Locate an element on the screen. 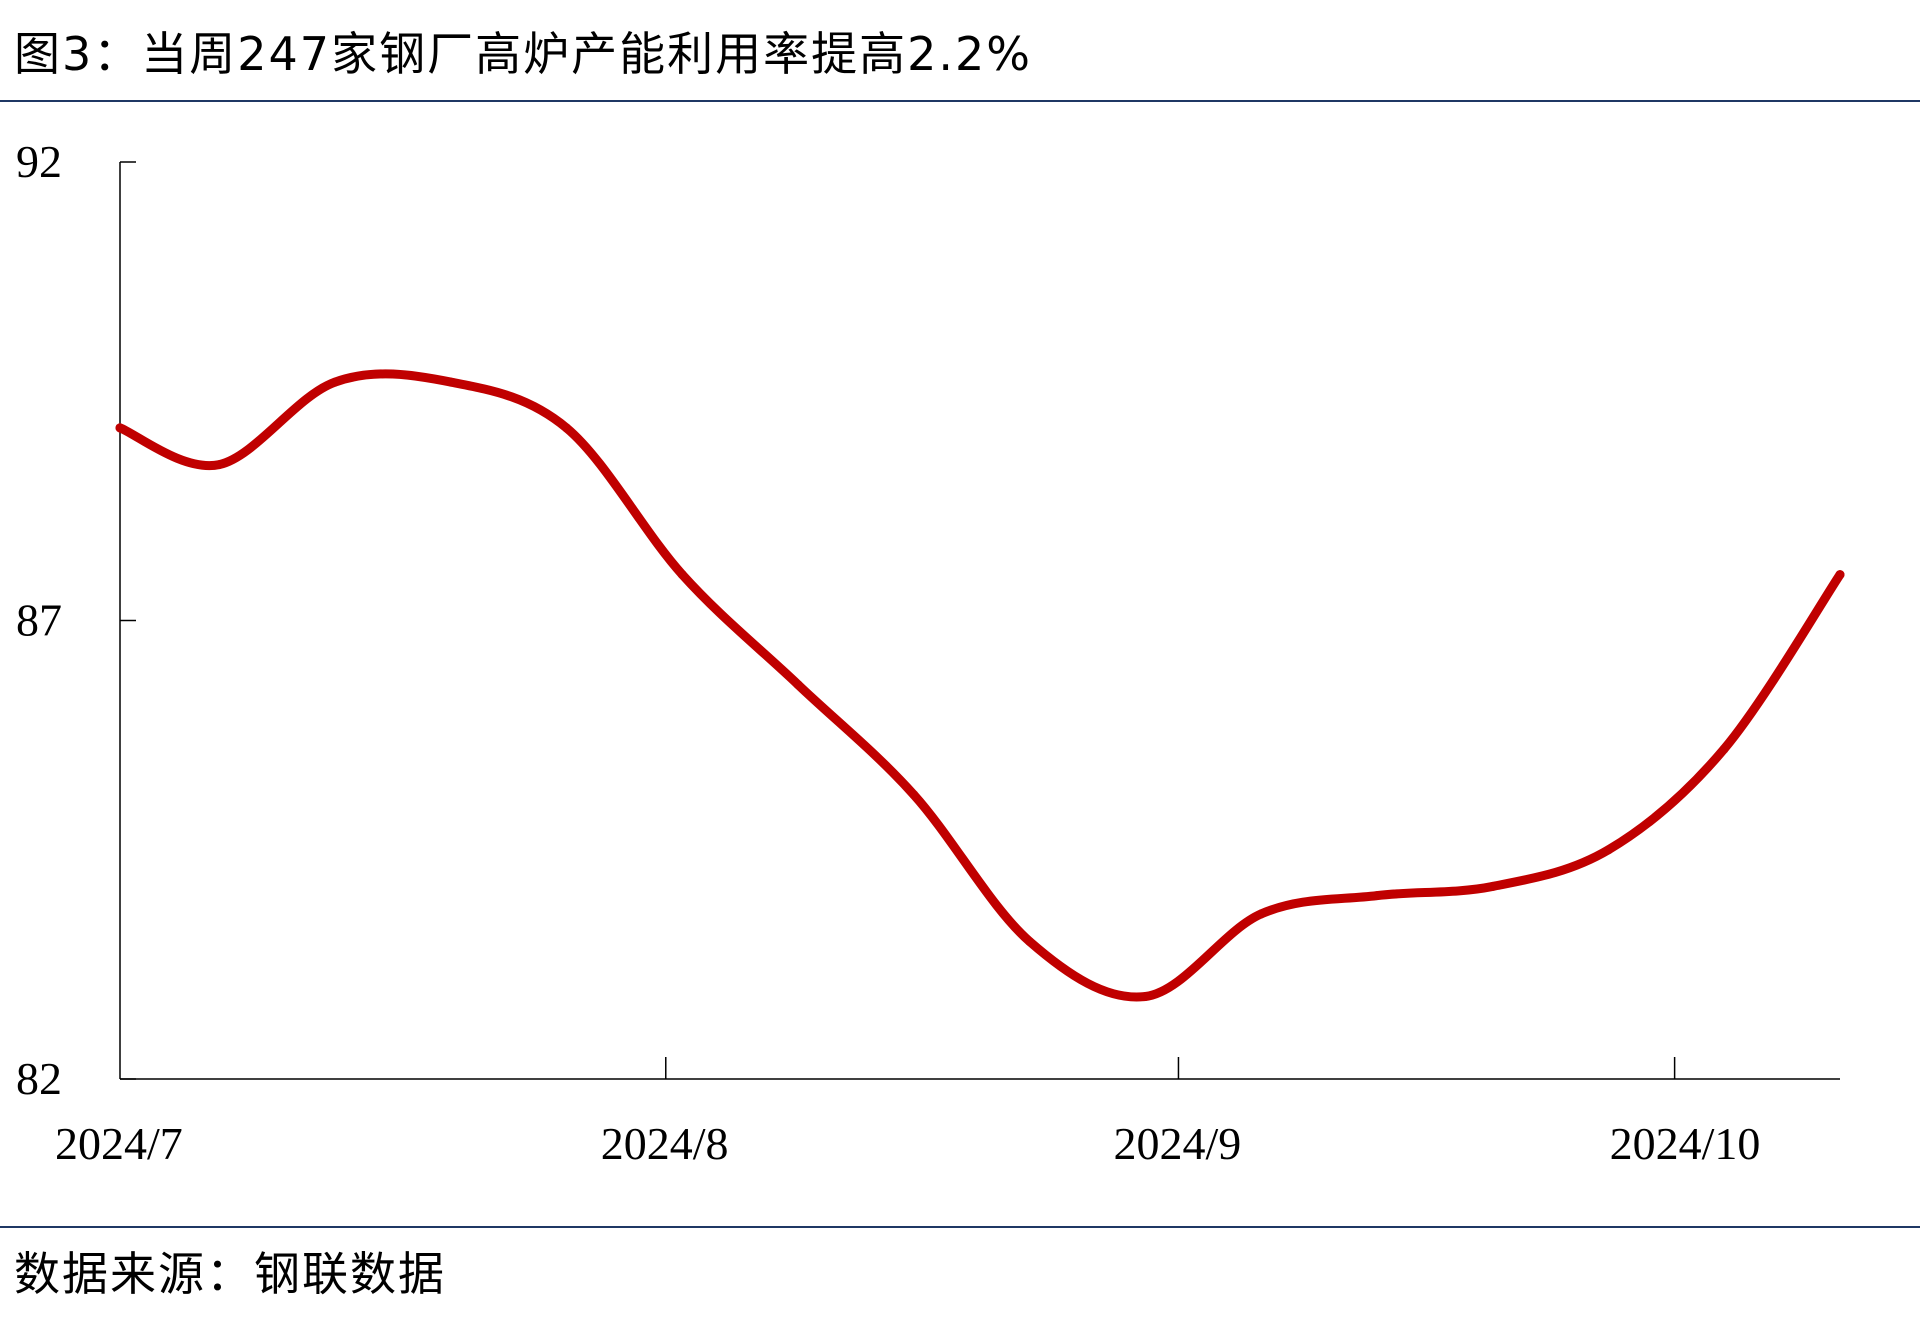 Image resolution: width=1920 pixels, height=1331 pixels. x-tick-label: 2024/7 is located at coordinates (119, 1143).